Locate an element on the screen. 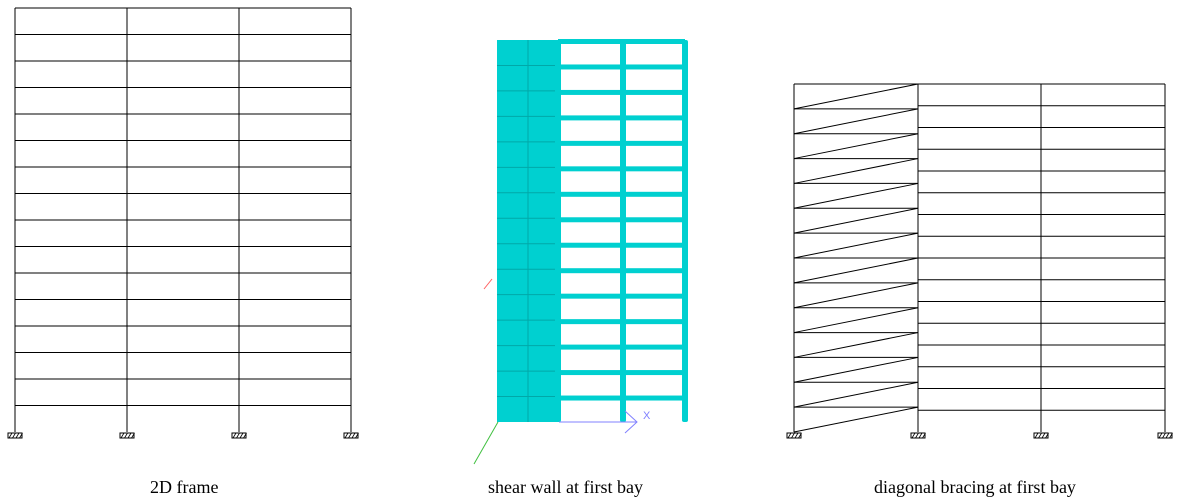 The width and height of the screenshot is (1181, 499). x-axis-arrow is located at coordinates (631, 422).